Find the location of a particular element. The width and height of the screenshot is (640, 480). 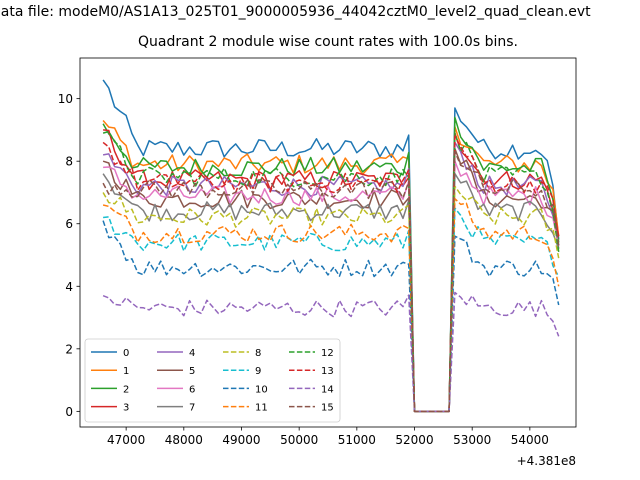

x-tick-label: 54000 is located at coordinates (530, 440).